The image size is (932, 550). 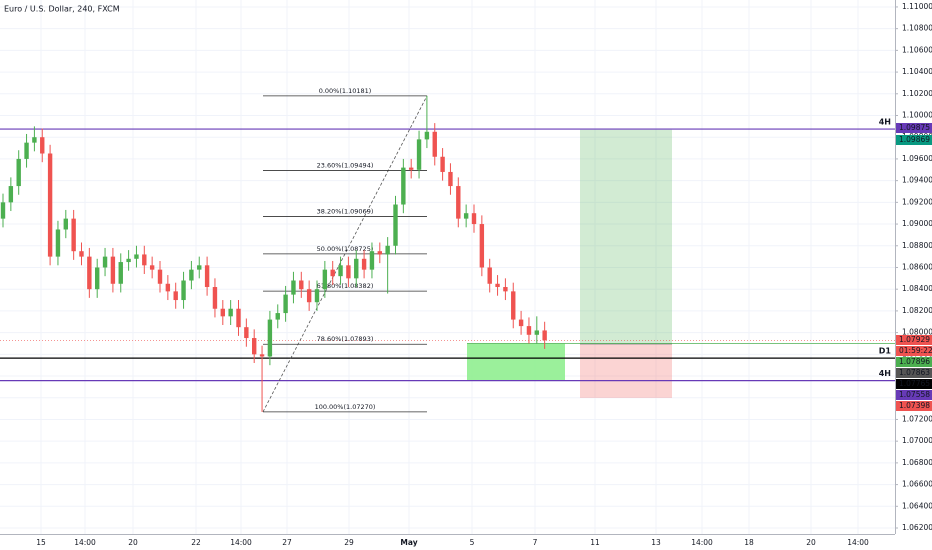 What do you see at coordinates (917, 28) in the screenshot?
I see `y-tick-label: 1.10800` at bounding box center [917, 28].